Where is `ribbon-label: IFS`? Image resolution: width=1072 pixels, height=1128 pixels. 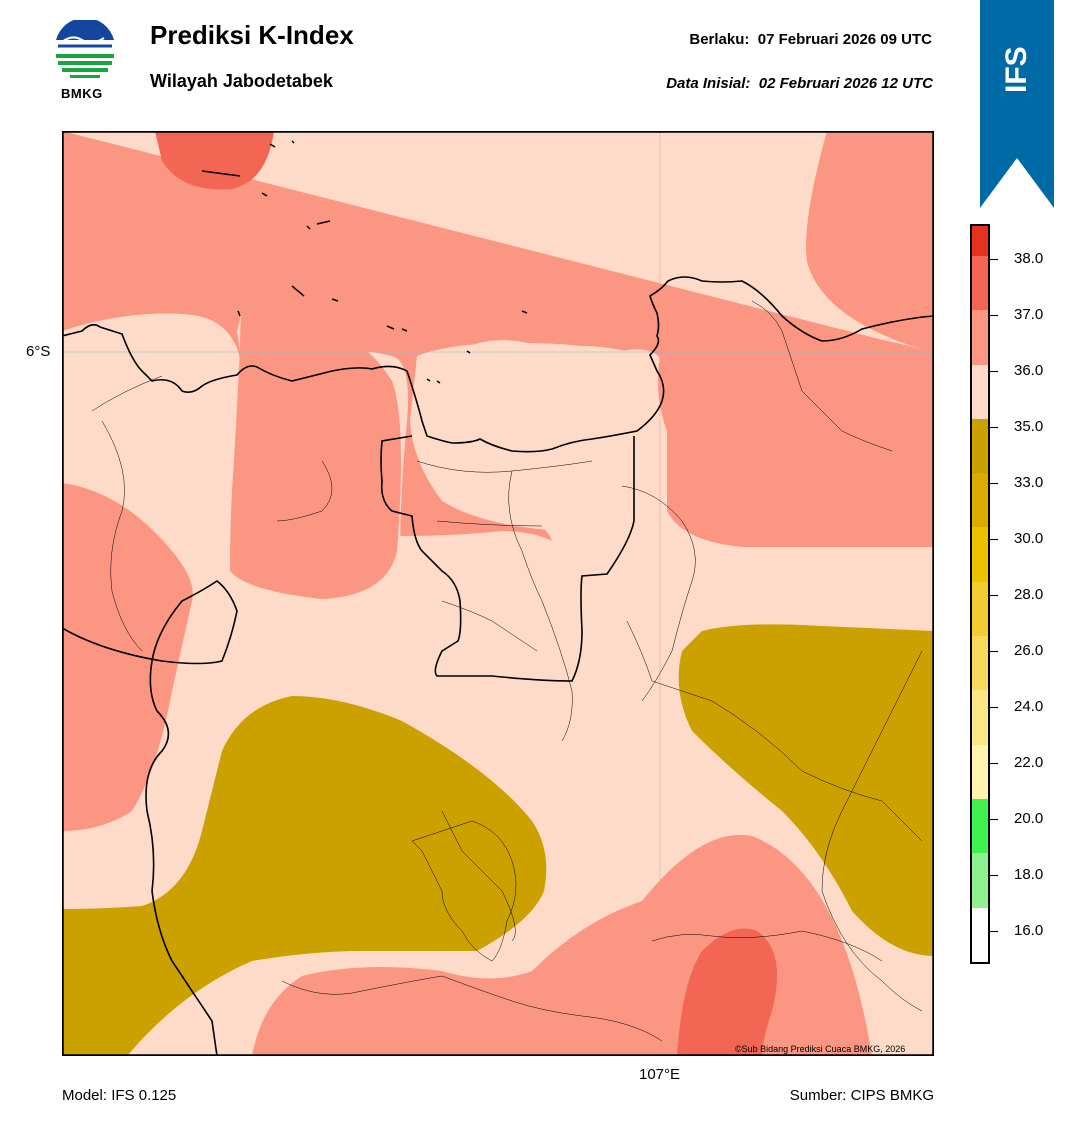 ribbon-label: IFS is located at coordinates (1016, 70).